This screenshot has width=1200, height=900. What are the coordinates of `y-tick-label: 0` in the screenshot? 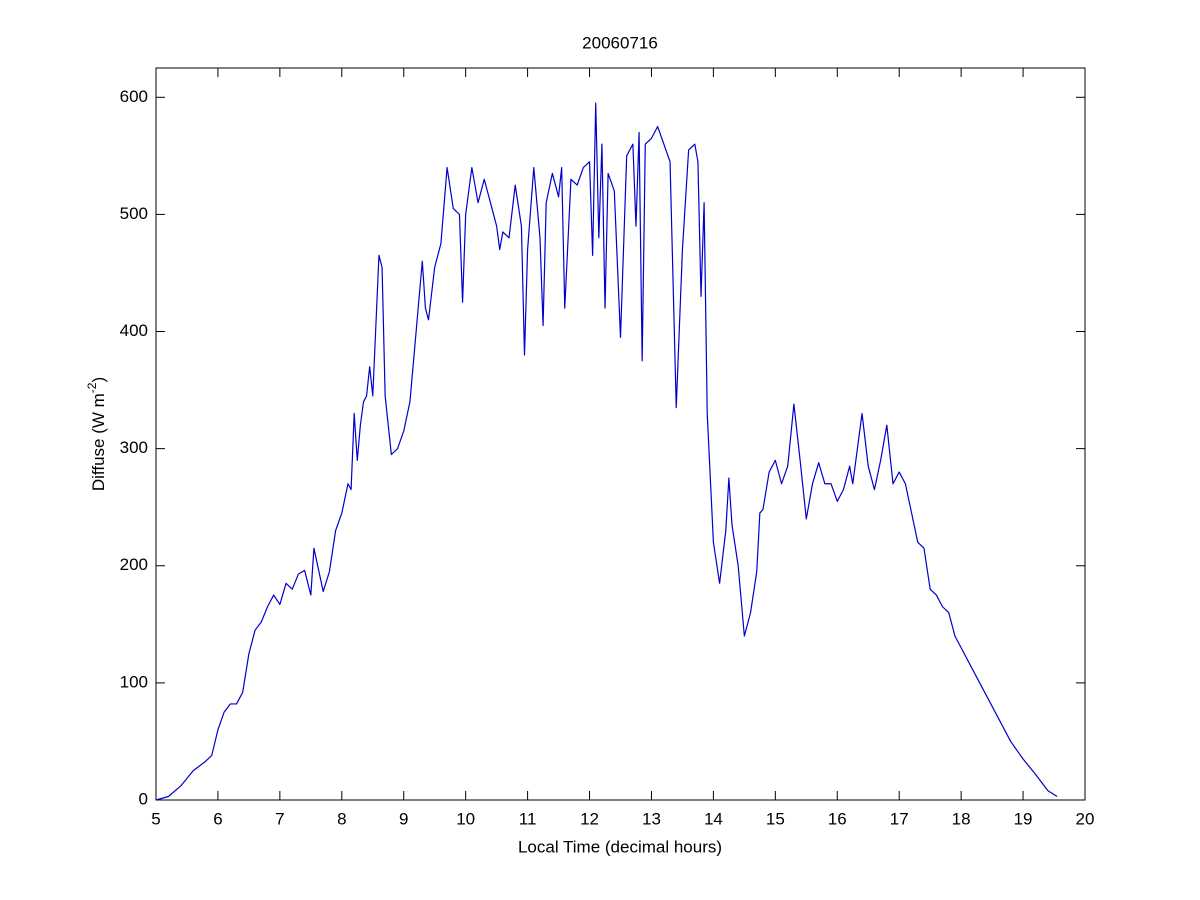 It's located at (143, 798).